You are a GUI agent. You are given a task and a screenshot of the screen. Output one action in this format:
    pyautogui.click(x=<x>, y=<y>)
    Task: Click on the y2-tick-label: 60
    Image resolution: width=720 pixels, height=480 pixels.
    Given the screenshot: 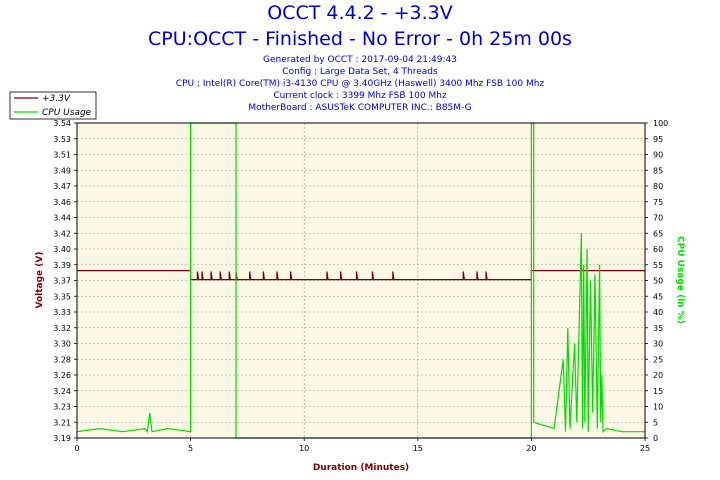 What is the action you would take?
    pyautogui.click(x=658, y=249)
    